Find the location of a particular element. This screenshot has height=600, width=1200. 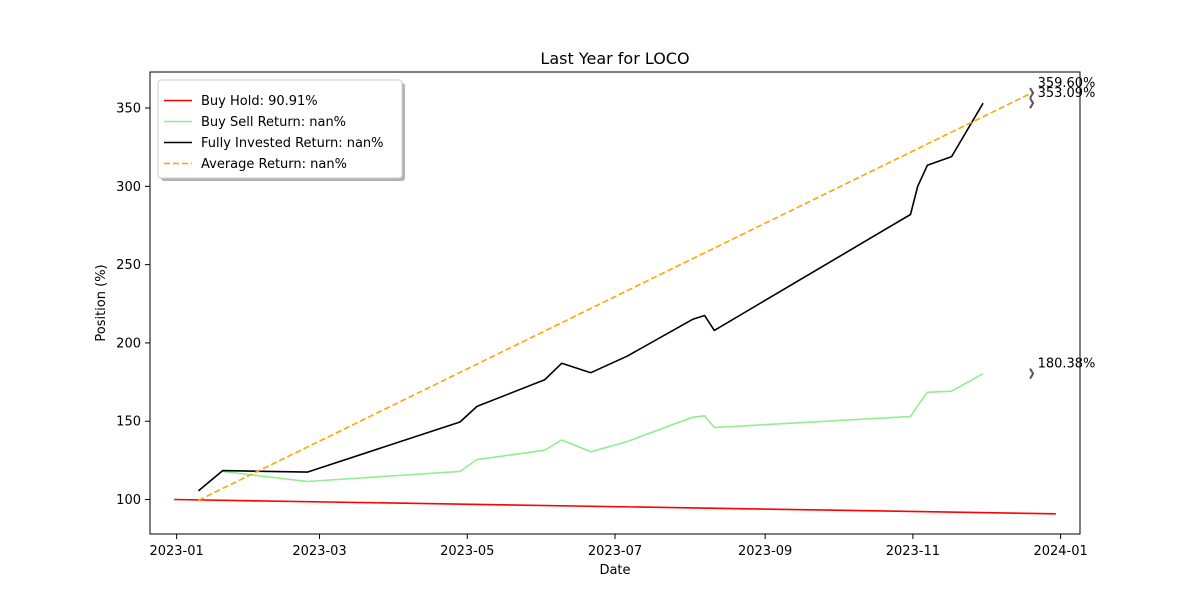

annotation-label-1: 359.60% is located at coordinates (1067, 83).